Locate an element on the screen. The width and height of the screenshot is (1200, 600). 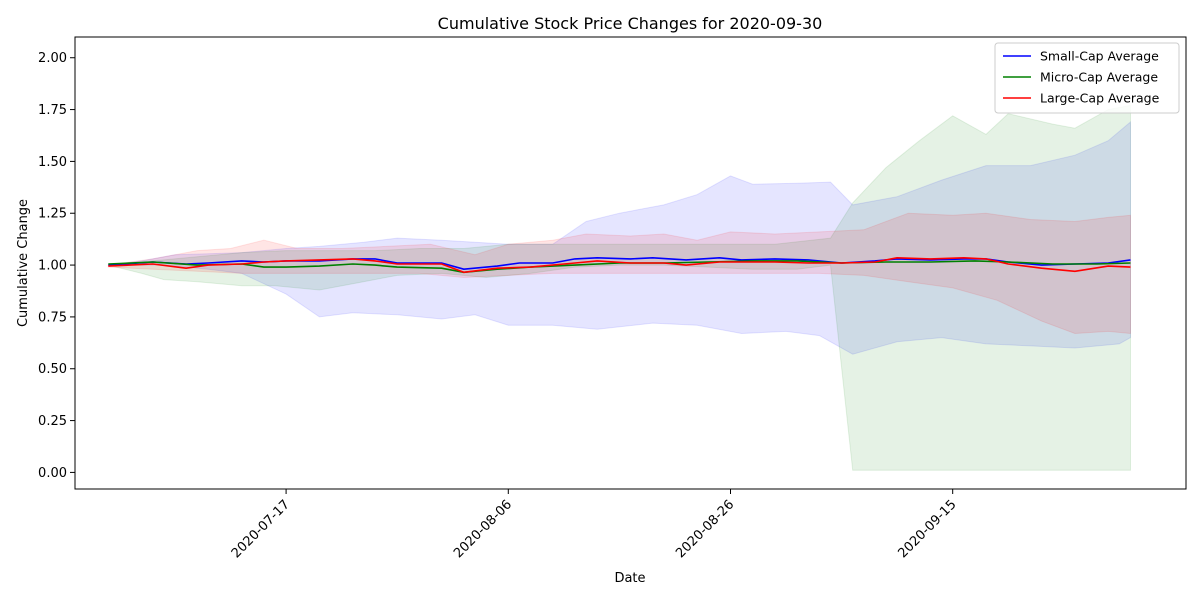
y-tick-label: 1.75 is located at coordinates (52, 110).